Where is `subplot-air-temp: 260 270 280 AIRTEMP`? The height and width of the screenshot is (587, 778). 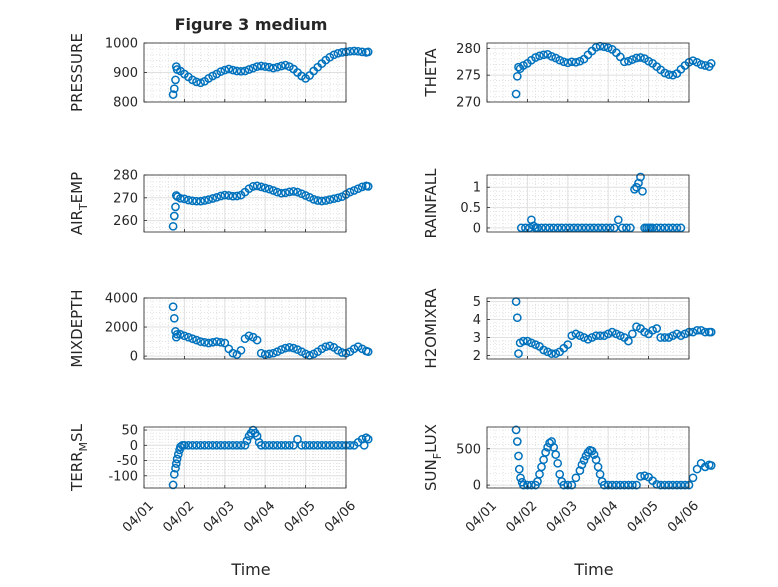
subplot-air-temp: 260 270 280 AIRTEMP is located at coordinates (220, 202).